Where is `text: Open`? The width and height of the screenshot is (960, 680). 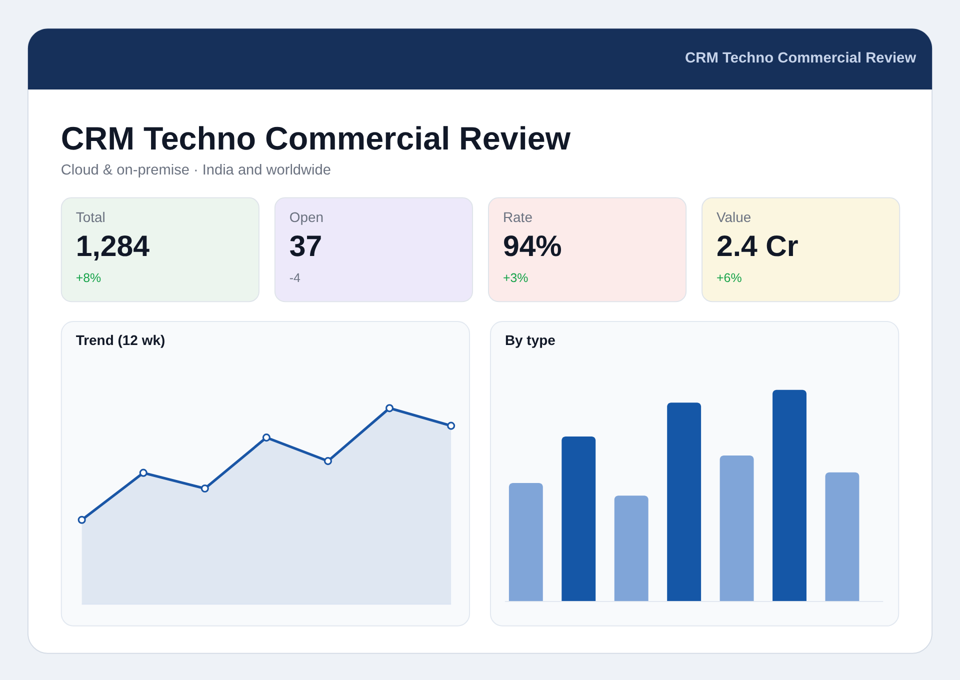 text: Open is located at coordinates (306, 217).